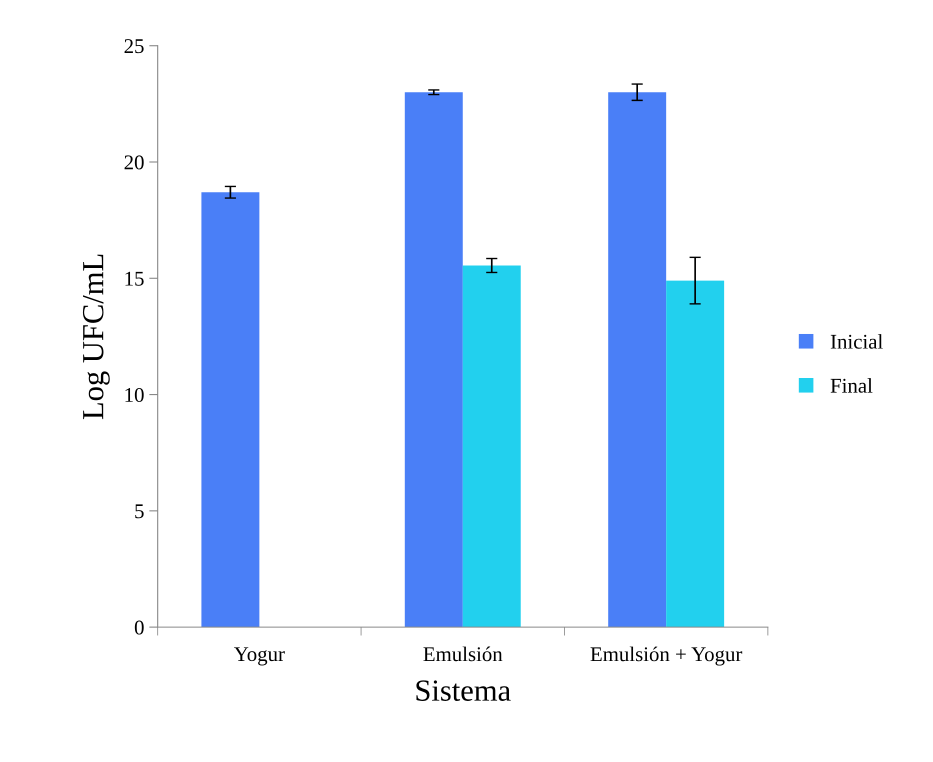  I want to click on x-tick-label: Yogur, so click(259, 656).